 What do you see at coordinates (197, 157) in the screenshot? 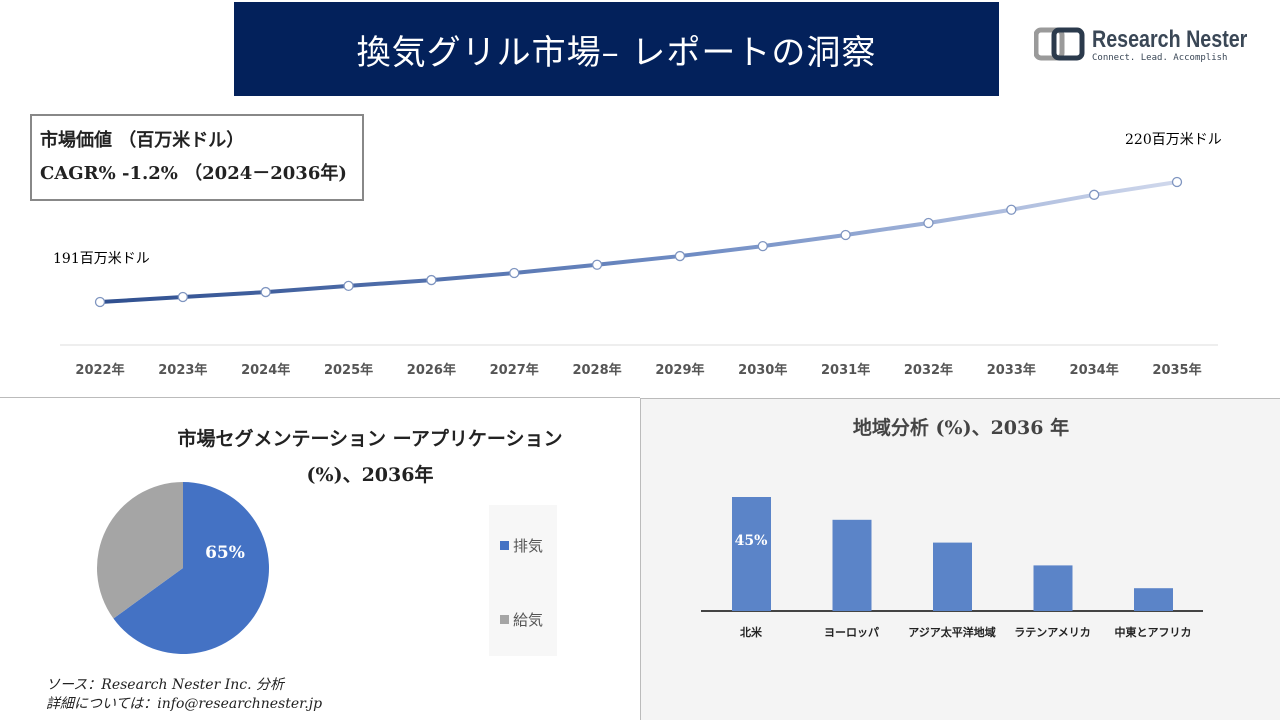
I see `market-info-box: 市場価値 （百万米ドル） CAGR% -1.2% （2024－2036年)` at bounding box center [197, 157].